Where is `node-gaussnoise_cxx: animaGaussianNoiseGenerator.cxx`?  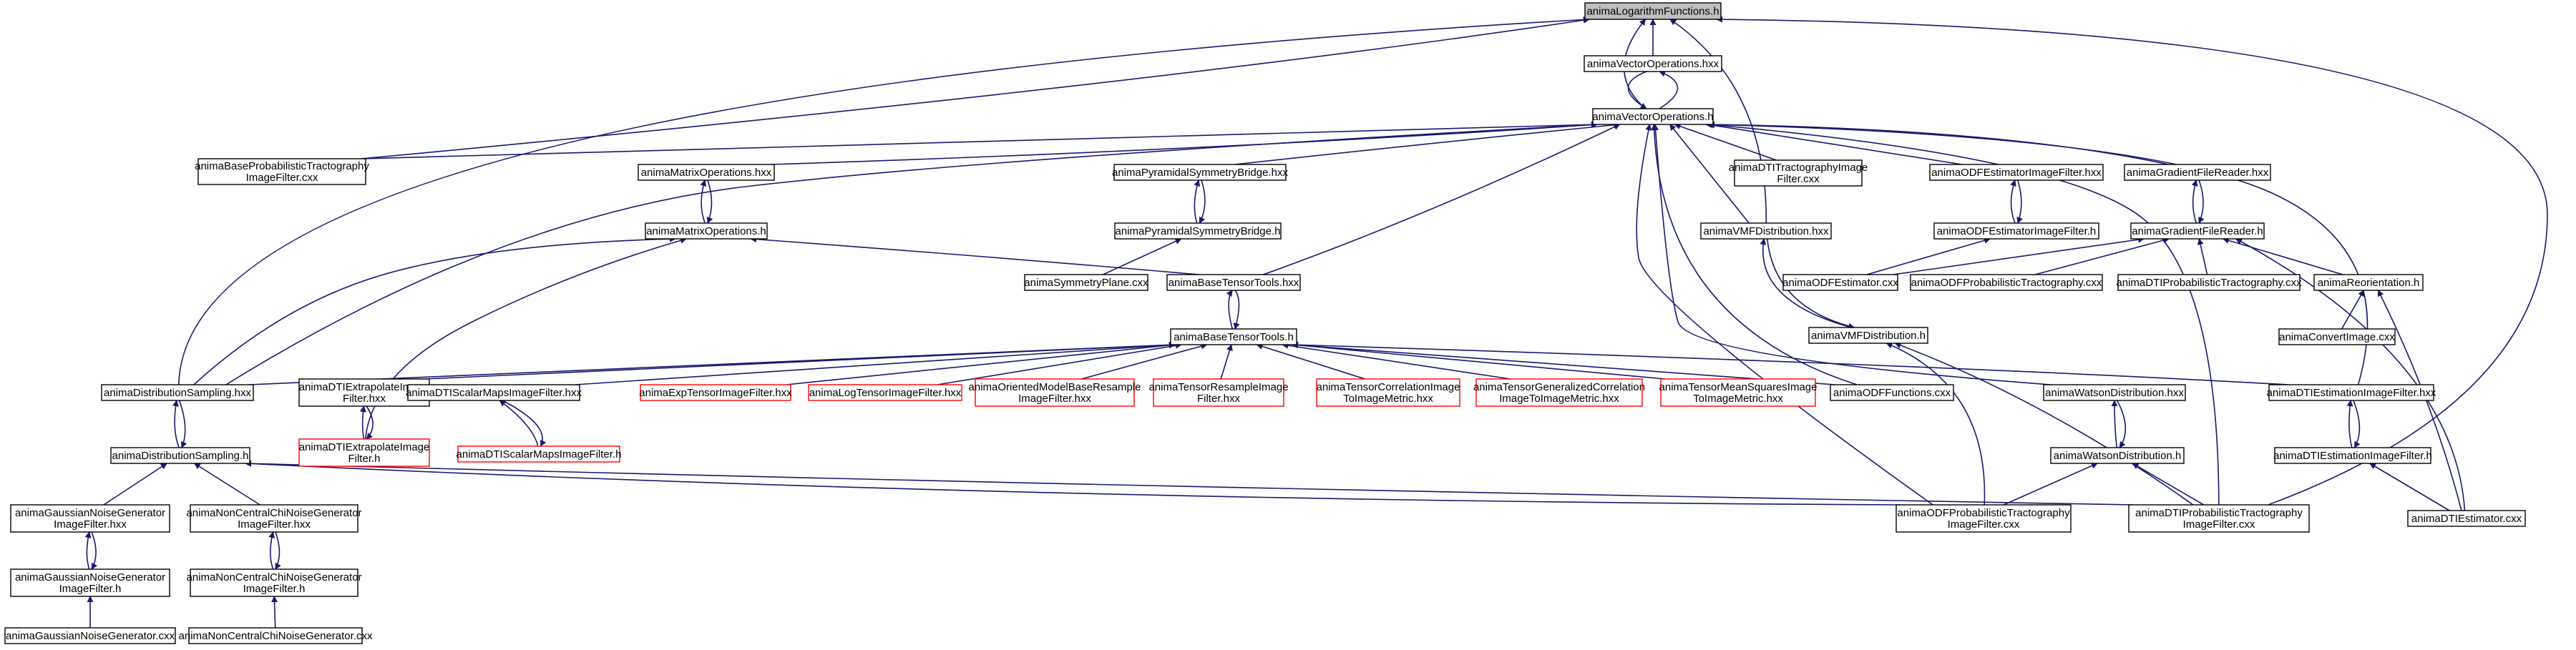
node-gaussnoise_cxx: animaGaussianNoiseGenerator.cxx is located at coordinates (90, 635).